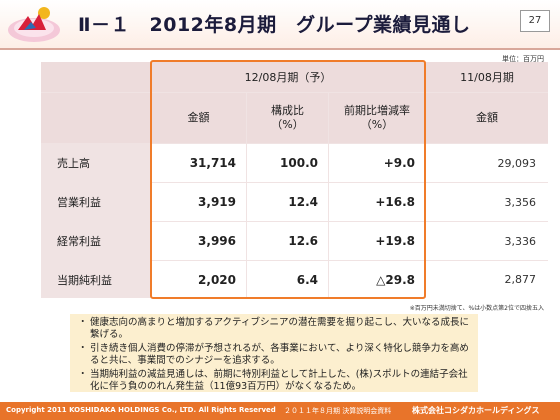  What do you see at coordinates (198, 279) in the screenshot?
I see `cell-net-amount: 2,020` at bounding box center [198, 279].